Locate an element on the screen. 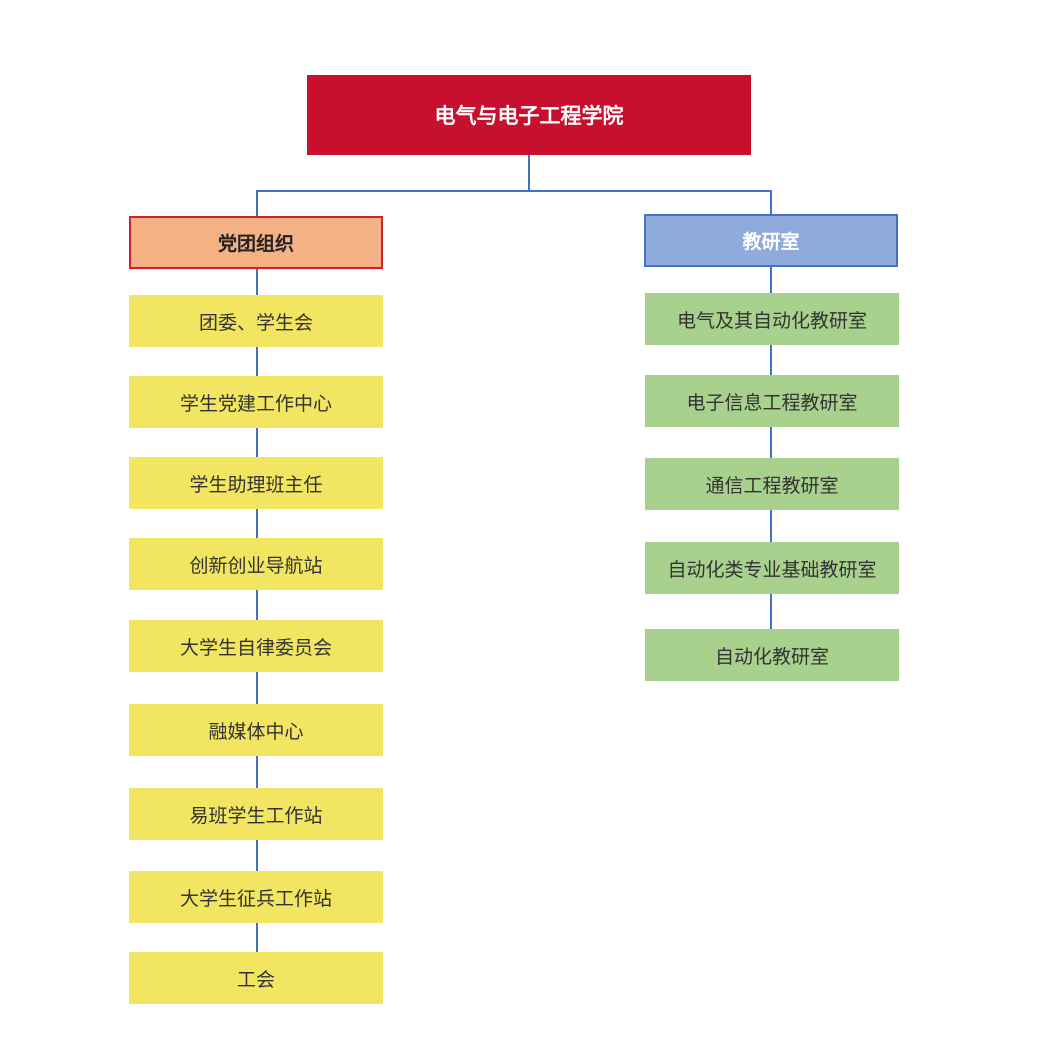 Image resolution: width=1050 pixels, height=1051 pixels. root-node-college: 电气与电子工程学院 is located at coordinates (529, 115).